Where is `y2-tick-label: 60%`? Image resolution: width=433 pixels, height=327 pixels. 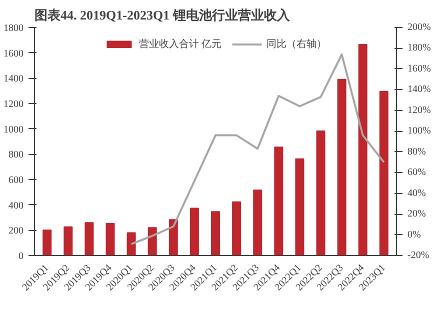
y2-tick-label: 60% is located at coordinates (417, 172).